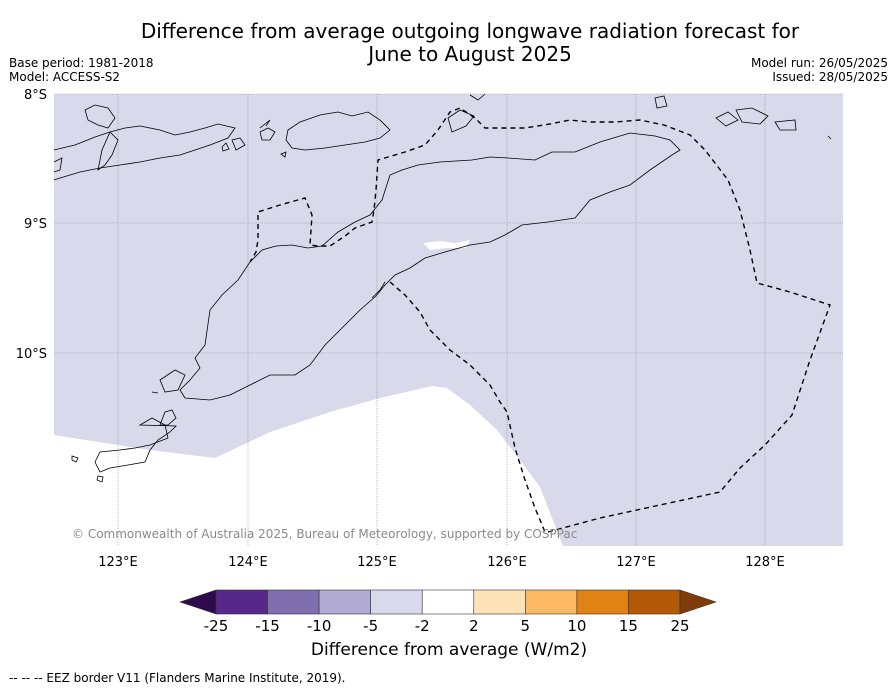 The height and width of the screenshot is (690, 896). Describe the element at coordinates (81, 63) in the screenshot. I see `base-period: Base period: 1981-2018` at that location.